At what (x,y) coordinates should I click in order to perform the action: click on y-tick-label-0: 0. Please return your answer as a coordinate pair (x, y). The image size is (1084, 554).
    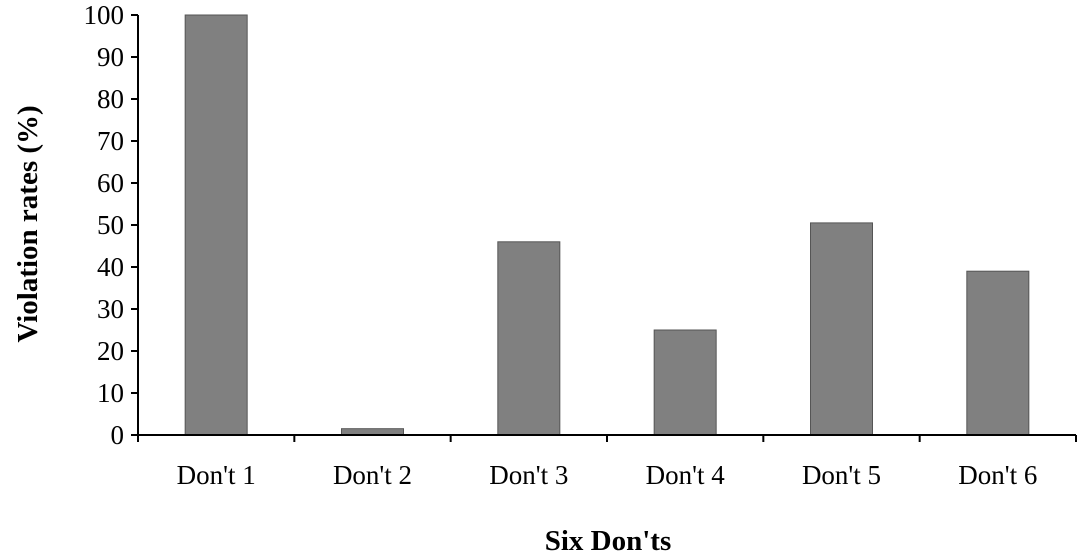
    Looking at the image, I should click on (118, 435).